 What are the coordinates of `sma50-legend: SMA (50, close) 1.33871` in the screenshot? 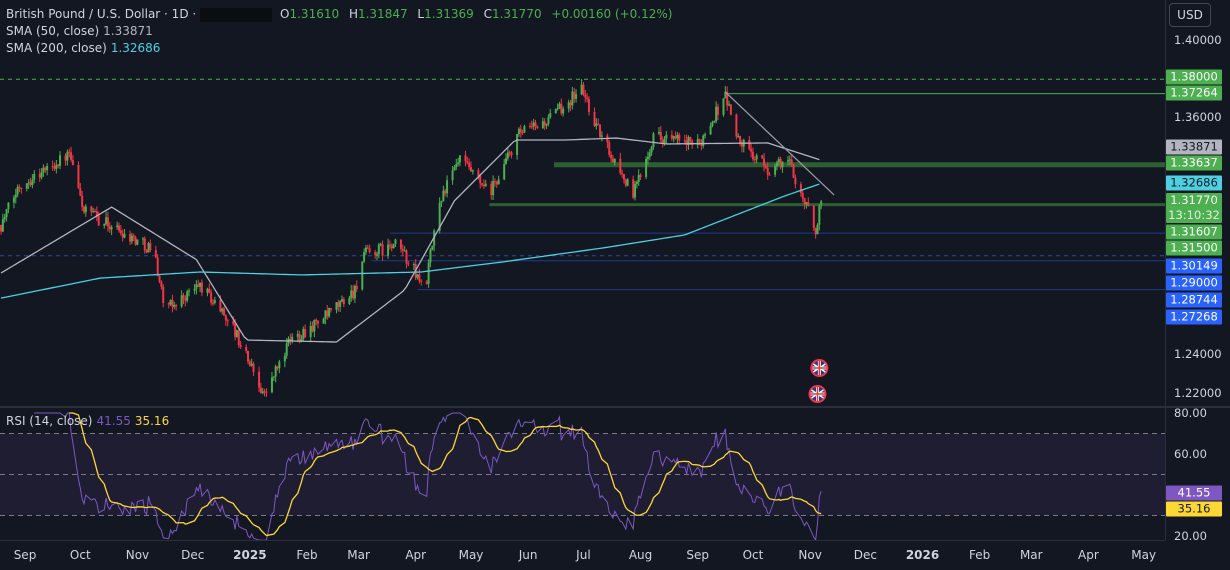 It's located at (79, 31).